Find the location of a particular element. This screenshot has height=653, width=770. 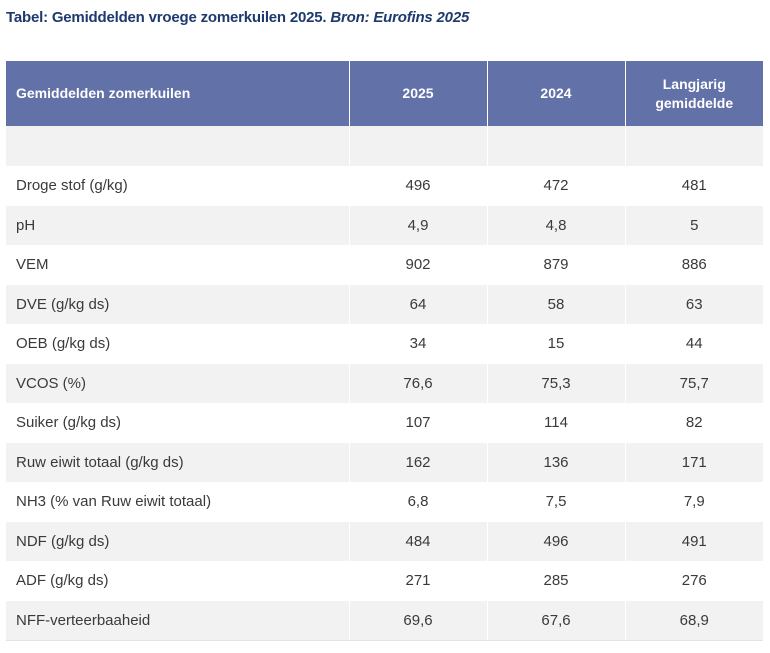

cell-2024: 4,8 is located at coordinates (555, 225).